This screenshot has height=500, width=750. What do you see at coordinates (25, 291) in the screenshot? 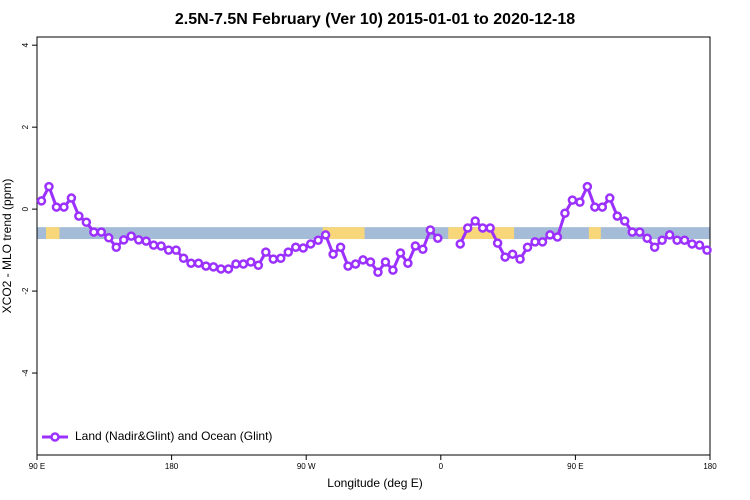
I see `y-tick-label: -2` at bounding box center [25, 291].